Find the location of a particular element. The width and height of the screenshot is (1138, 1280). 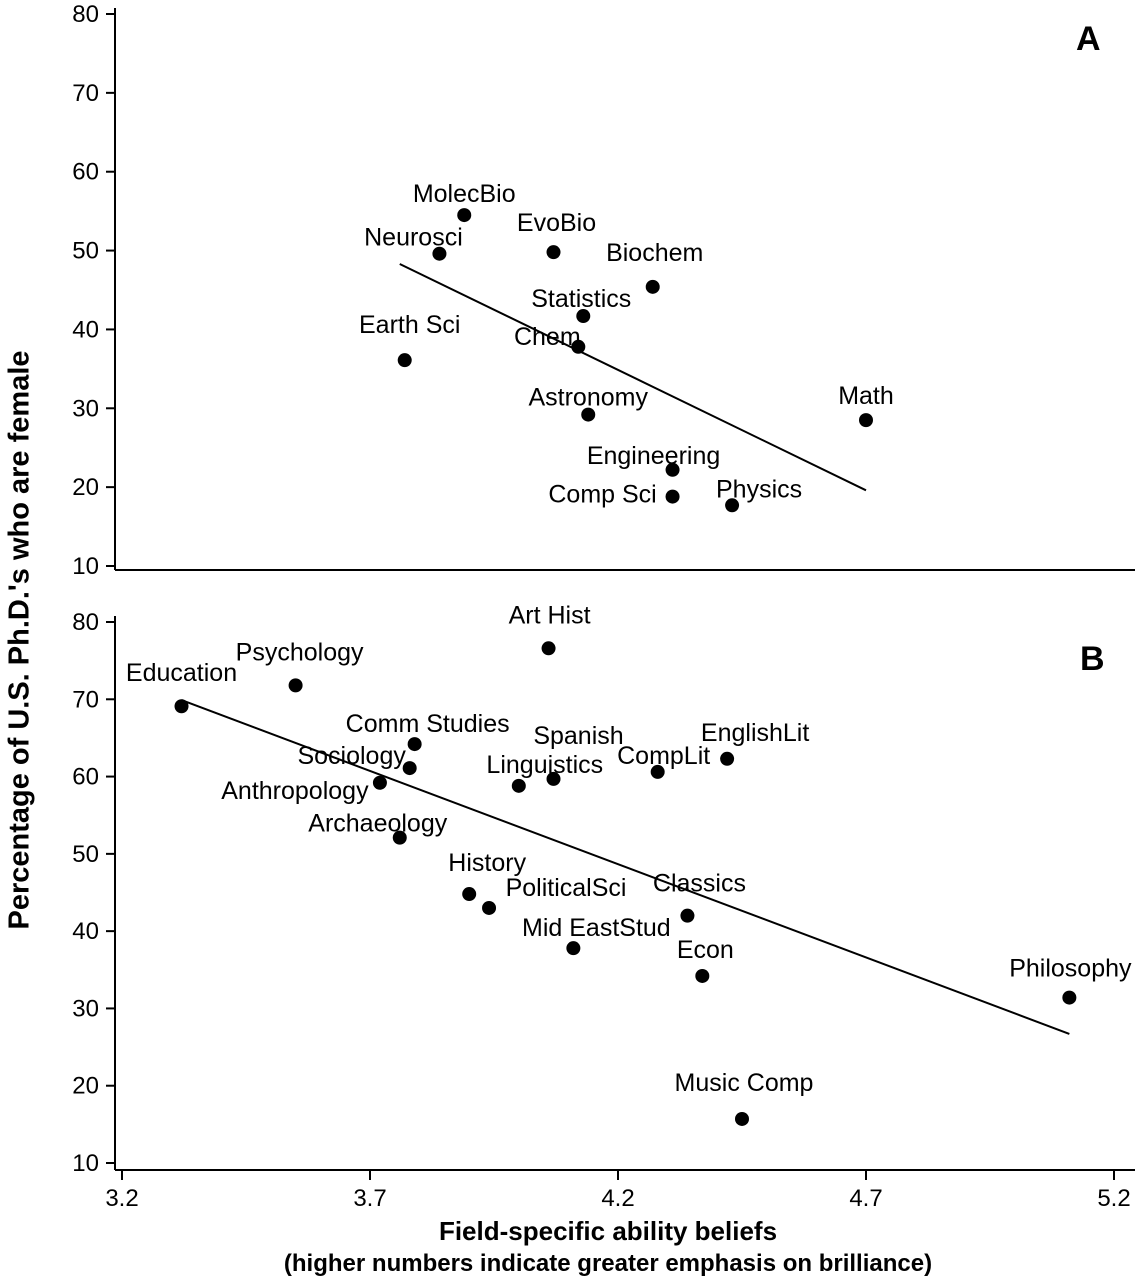

point-label: Econ is located at coordinates (705, 950).